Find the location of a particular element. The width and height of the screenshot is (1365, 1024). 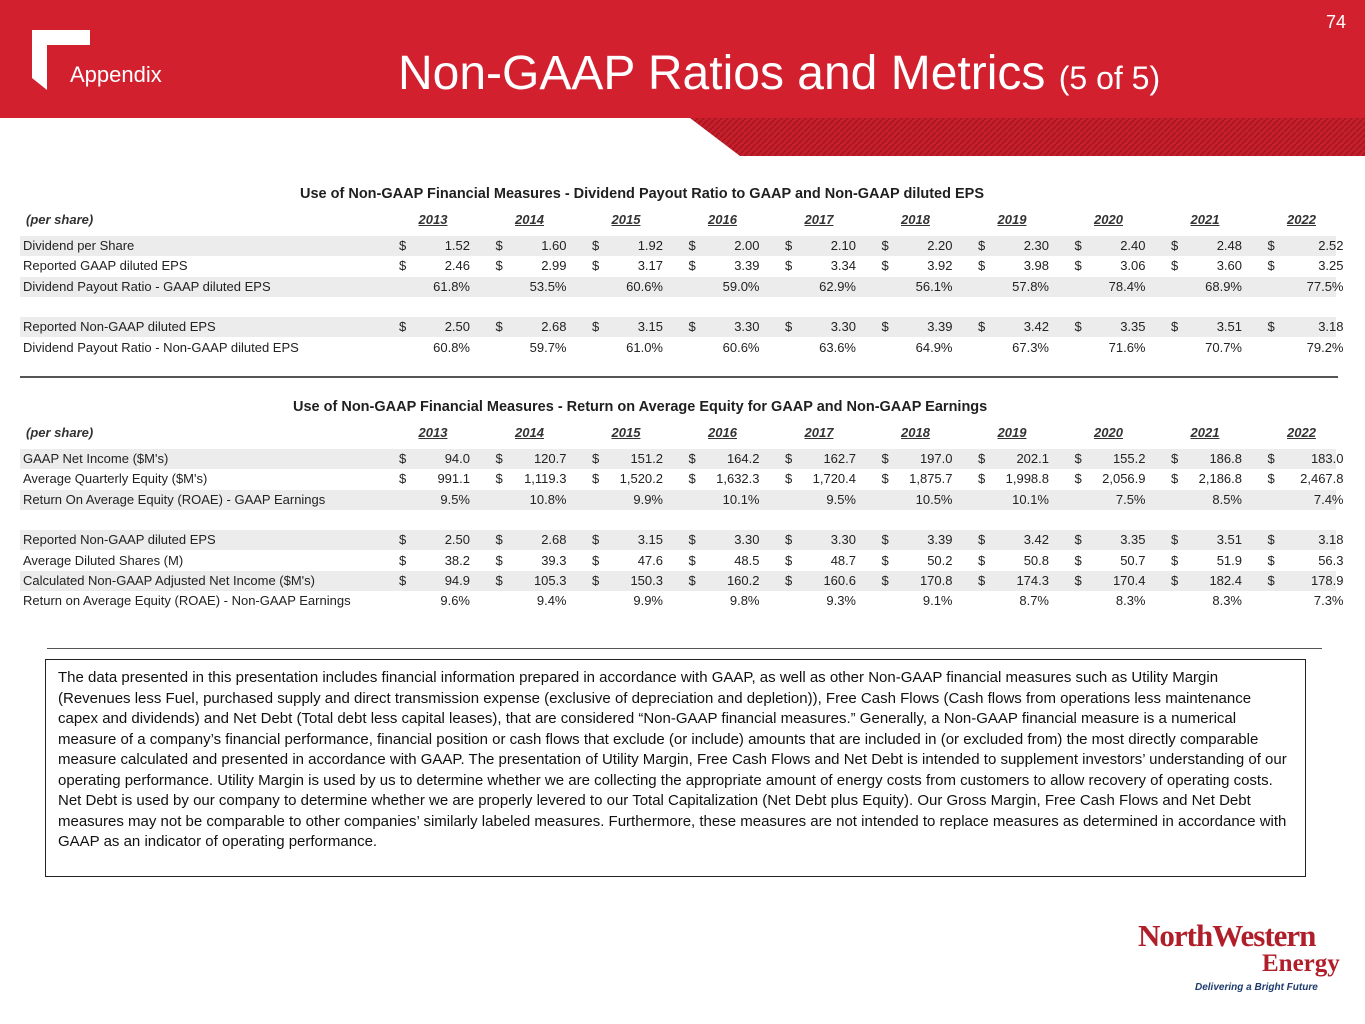

value: 51.9 is located at coordinates (1229, 560).